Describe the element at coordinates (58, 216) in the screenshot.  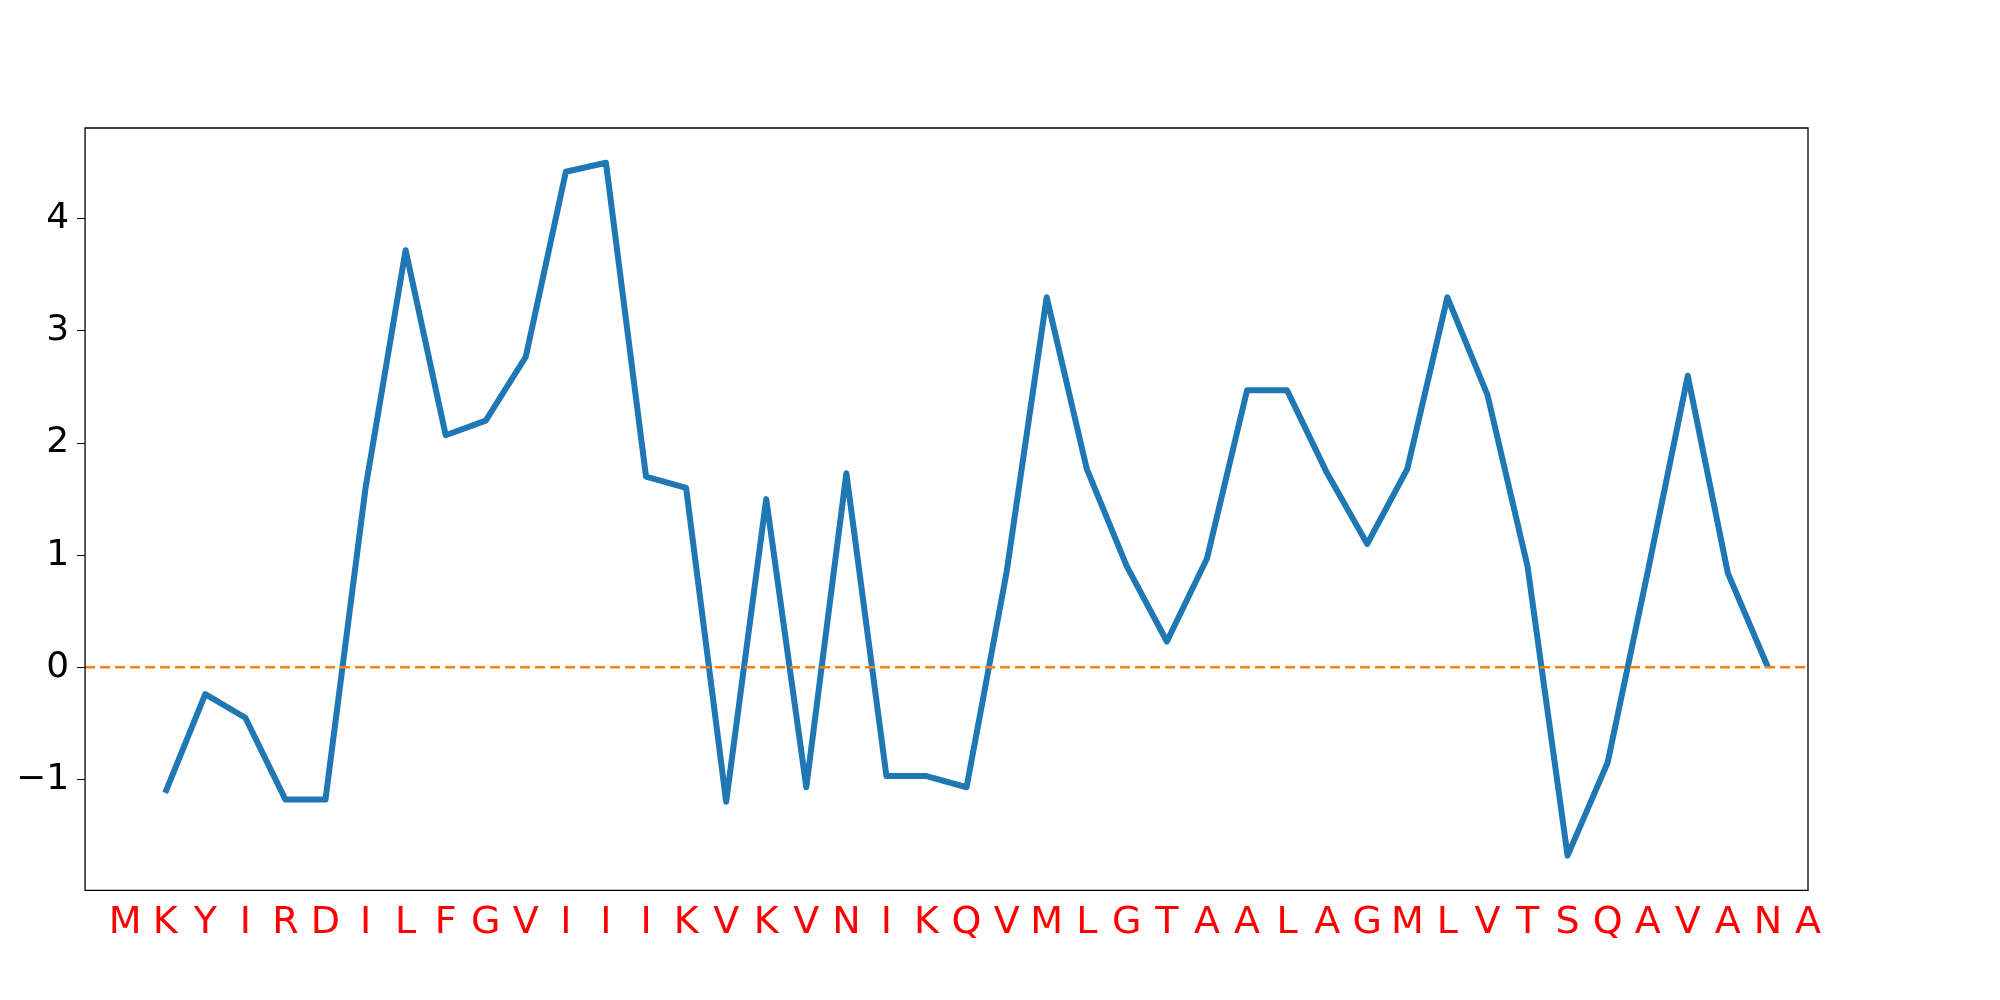
I see `y-tick-label: 4` at that location.